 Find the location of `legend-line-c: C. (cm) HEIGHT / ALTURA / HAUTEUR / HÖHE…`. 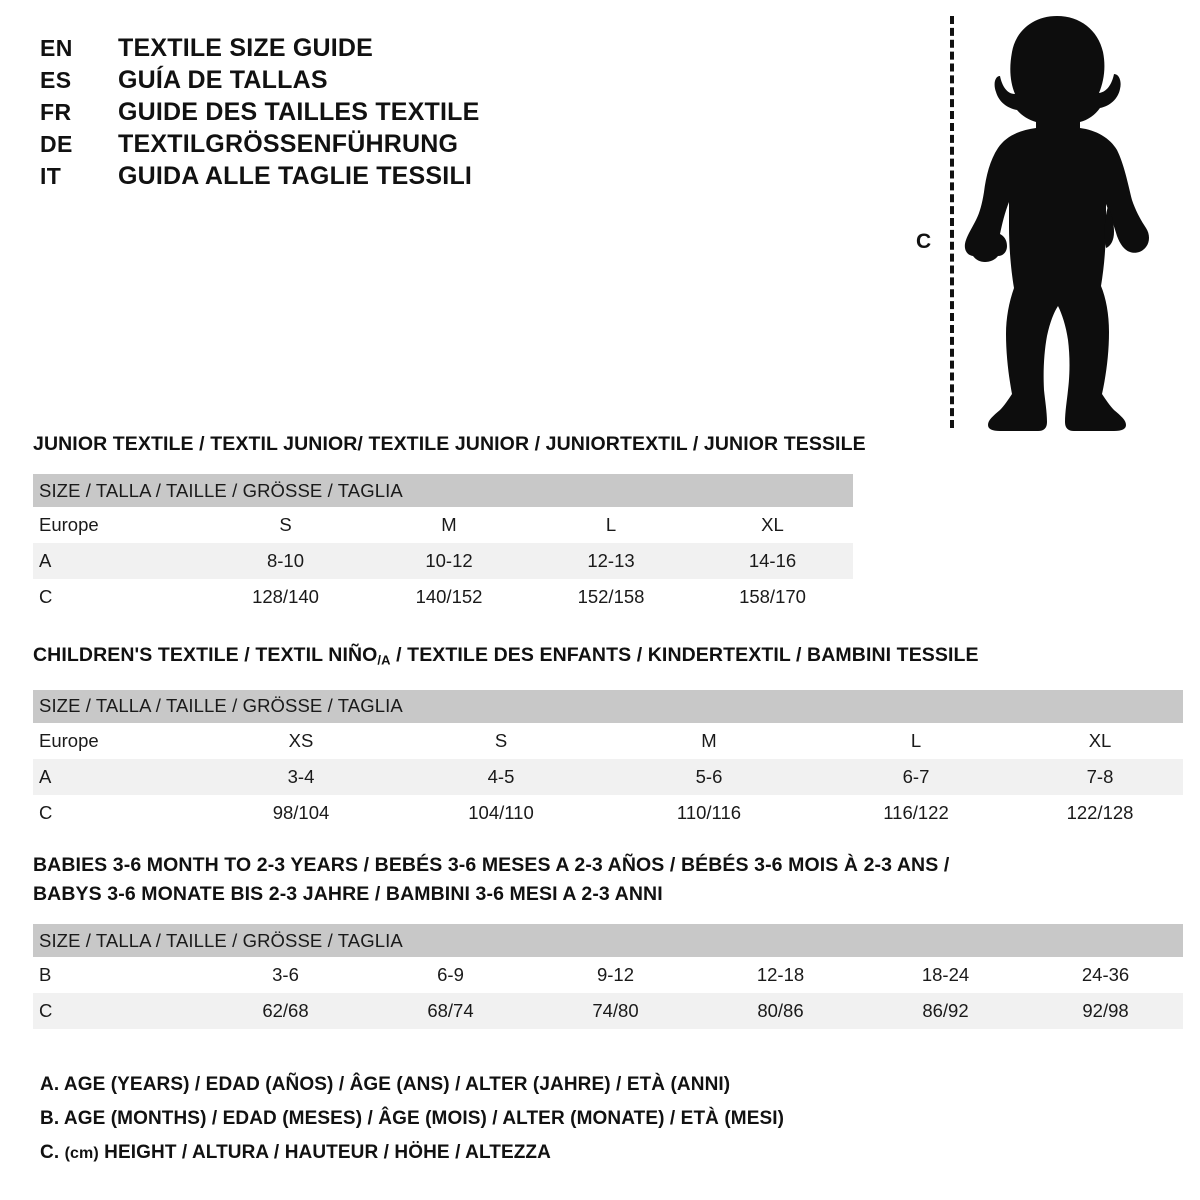

legend-line-c: C. (cm) HEIGHT / ALTURA / HAUTEUR / HÖHE… is located at coordinates (412, 1153).